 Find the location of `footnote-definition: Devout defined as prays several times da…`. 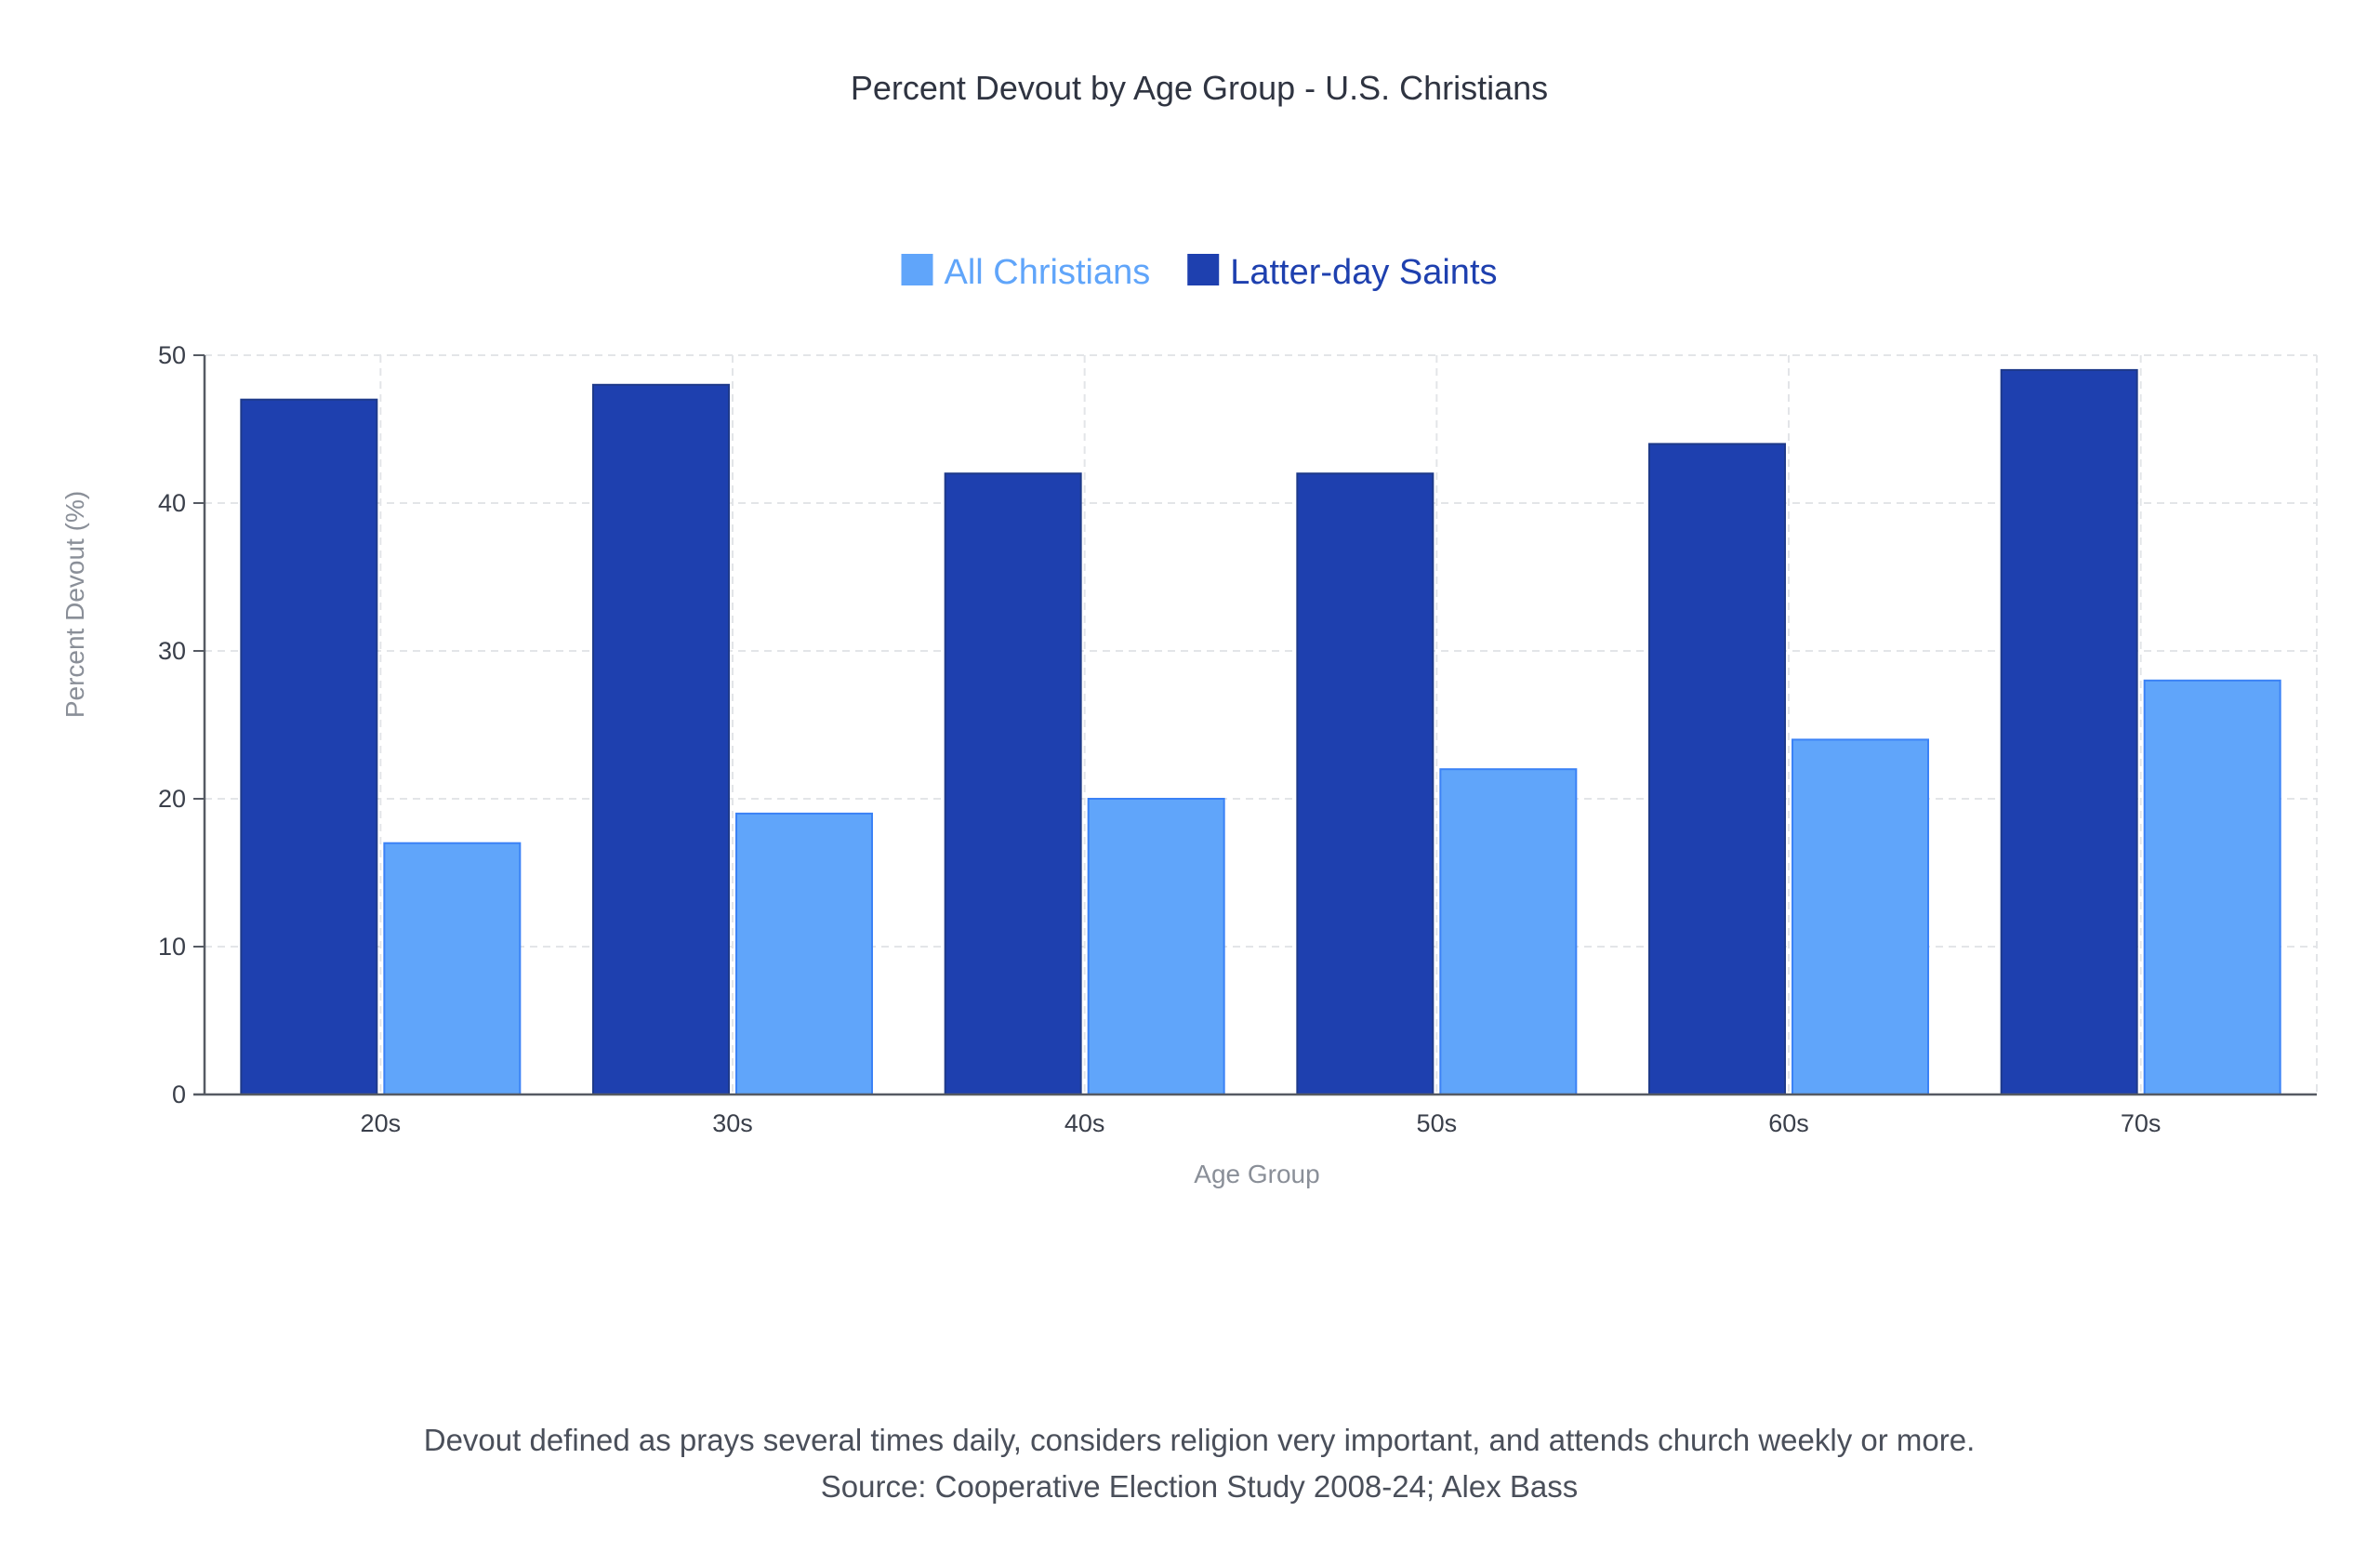

footnote-definition: Devout defined as prays several times da… is located at coordinates (1200, 1440).